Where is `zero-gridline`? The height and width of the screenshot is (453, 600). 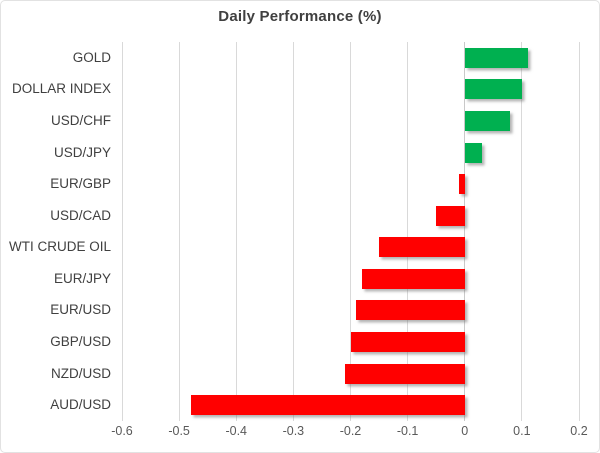 zero-gridline is located at coordinates (465, 231).